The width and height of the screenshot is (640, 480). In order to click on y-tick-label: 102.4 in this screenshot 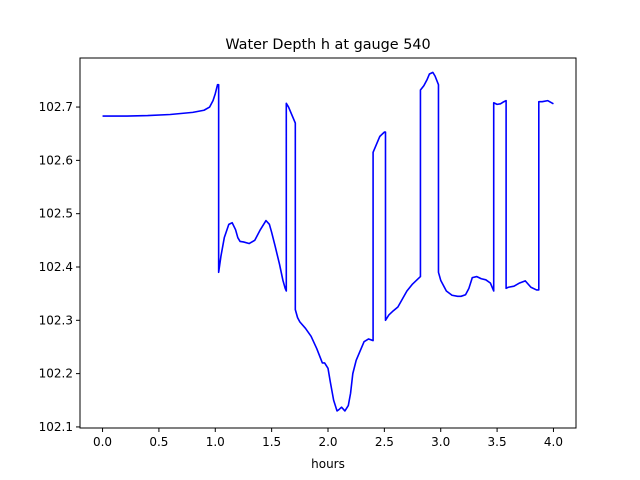, I will do `click(56, 267)`.